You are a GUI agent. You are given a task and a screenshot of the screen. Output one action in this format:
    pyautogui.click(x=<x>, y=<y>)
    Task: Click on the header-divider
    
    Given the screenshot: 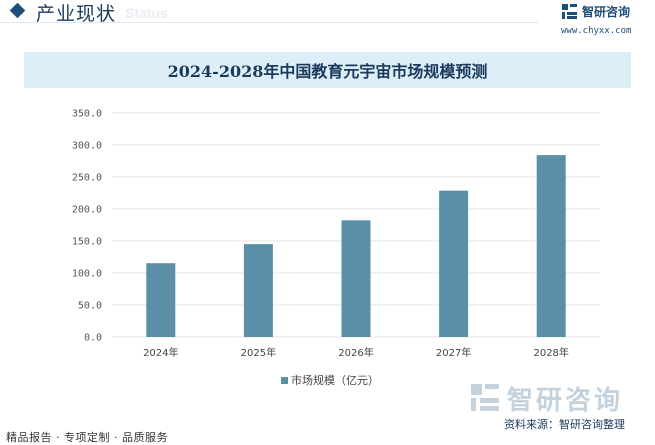 What is the action you would take?
    pyautogui.click(x=269, y=22)
    